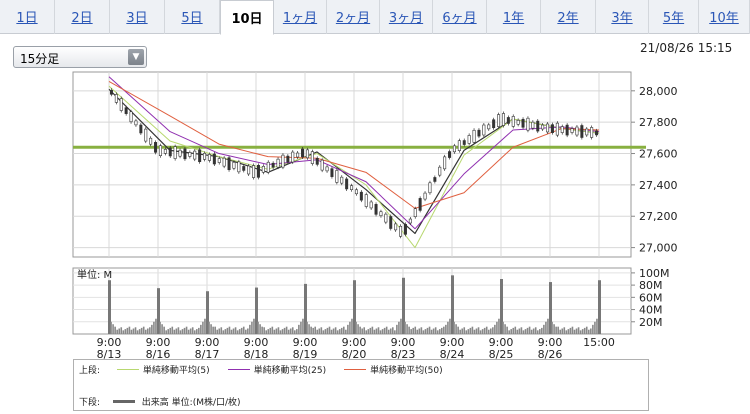  What do you see at coordinates (261, 369) in the screenshot?
I see `legend-upper-row: 上段: 単純移動平均(5) 単純移動平均(25) 単純移動平均(50)` at bounding box center [261, 369].